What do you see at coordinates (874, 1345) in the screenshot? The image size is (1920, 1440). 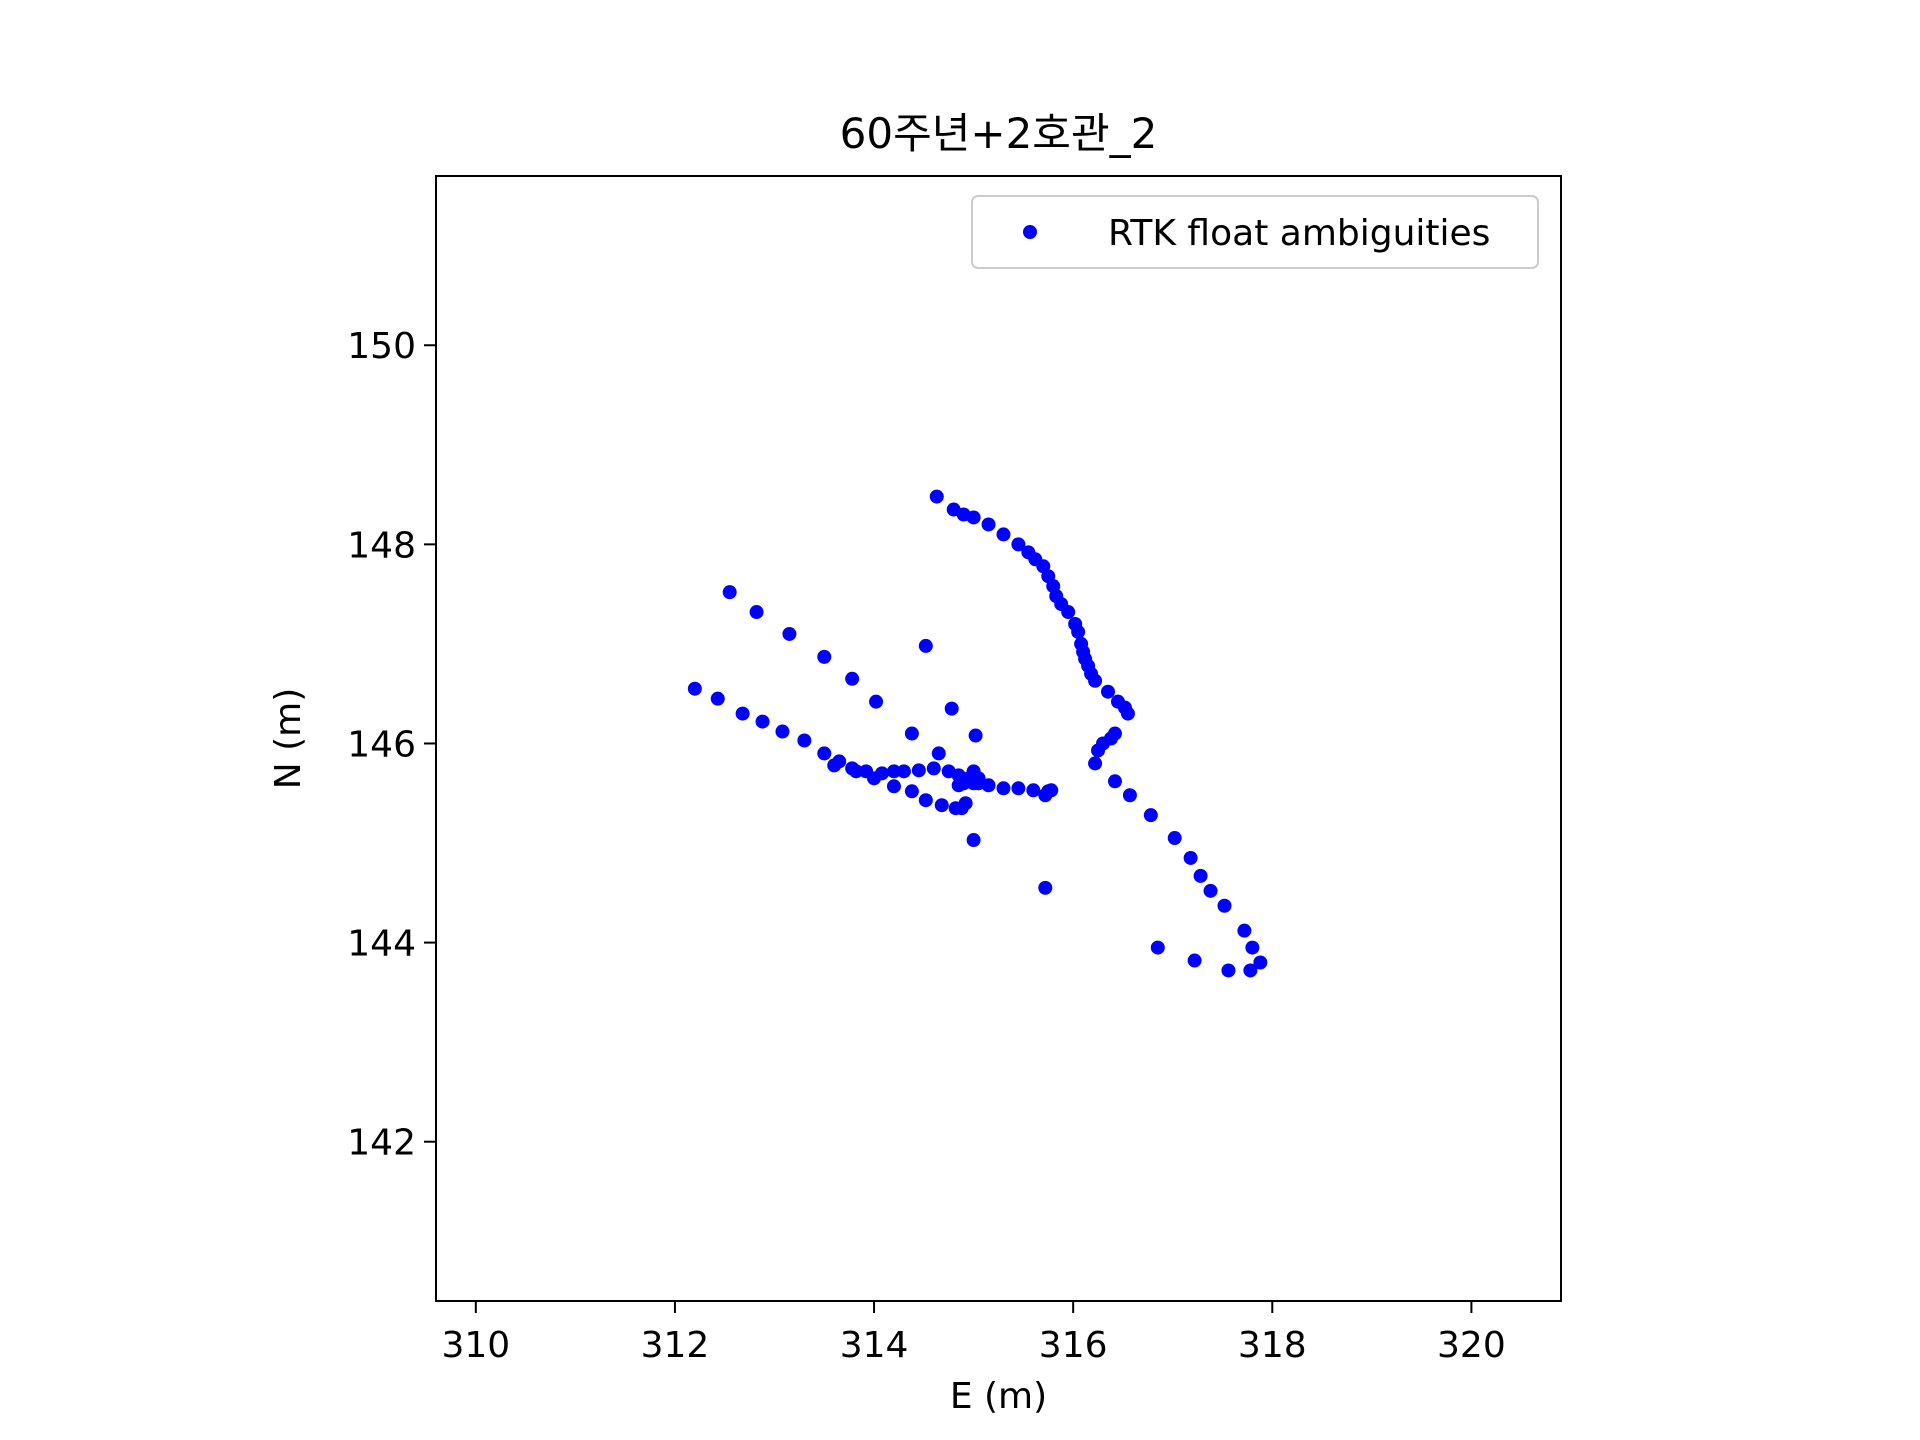 I see `x-tick-label: 314` at bounding box center [874, 1345].